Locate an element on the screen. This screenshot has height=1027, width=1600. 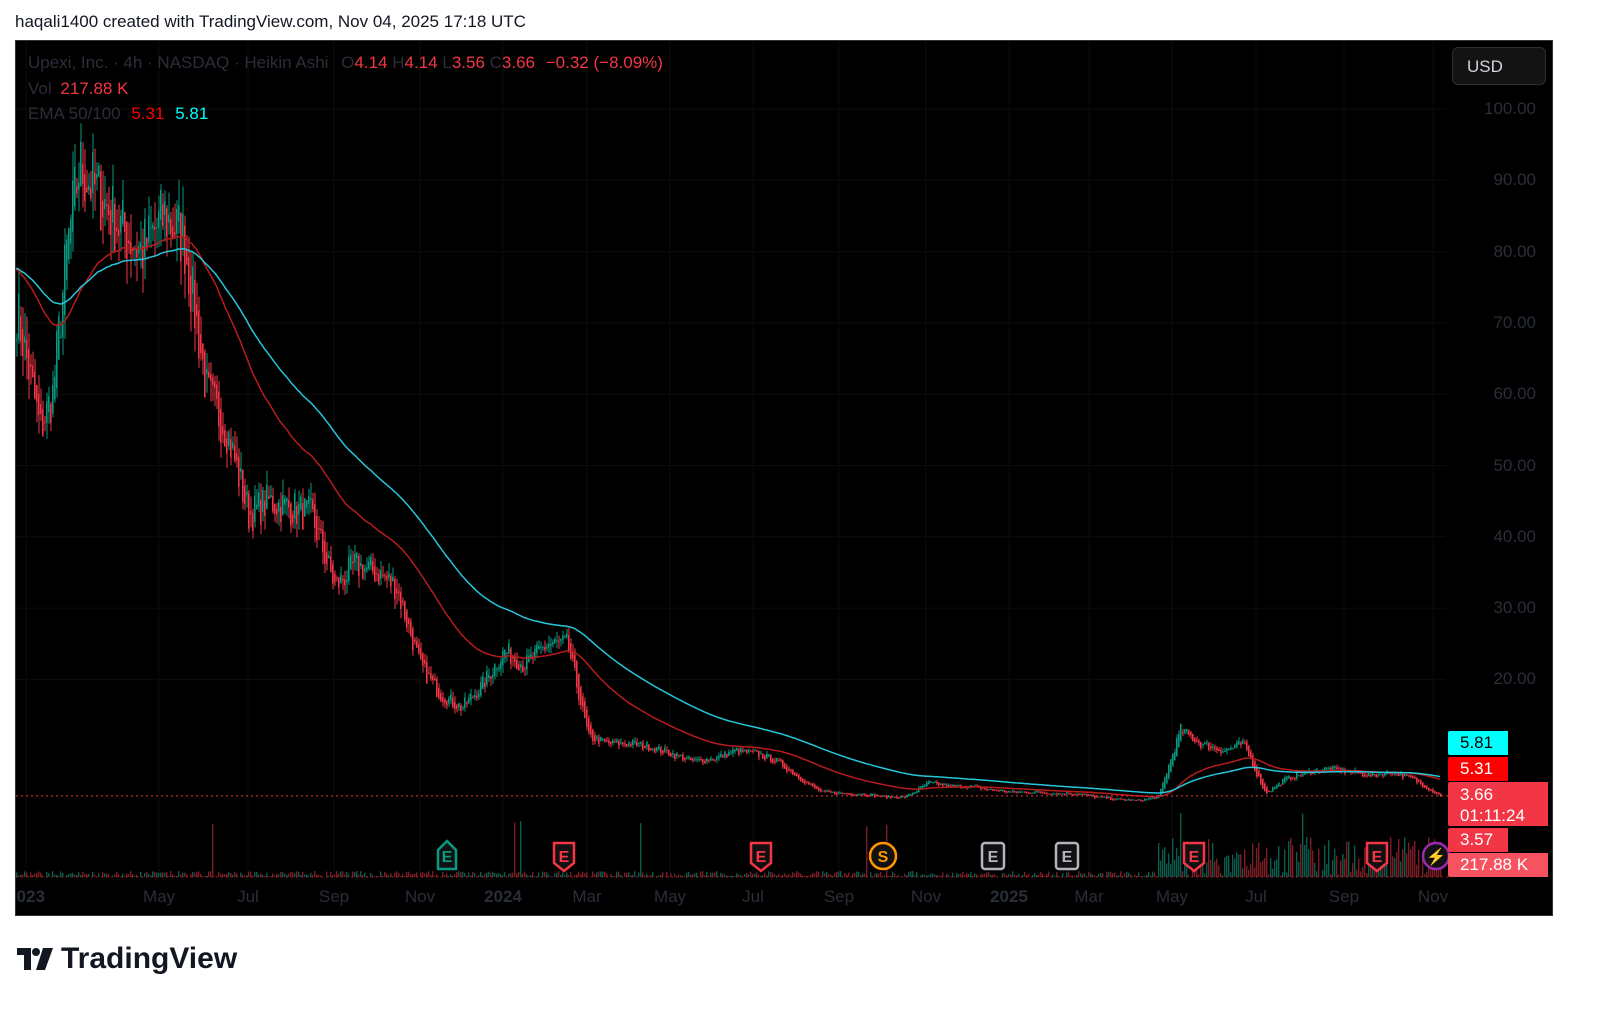
currency-button: USD is located at coordinates (1499, 66).